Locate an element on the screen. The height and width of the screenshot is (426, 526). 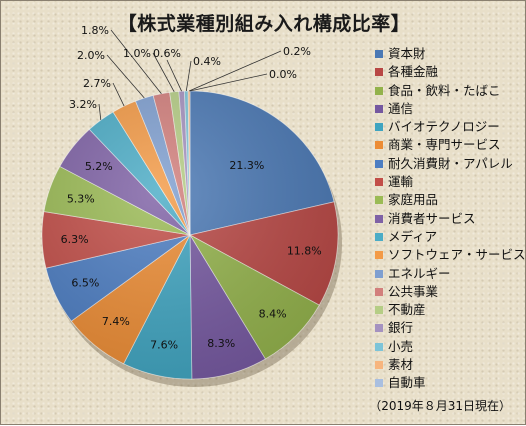
legend-label: バイオテクノロジー is located at coordinates (444, 127).